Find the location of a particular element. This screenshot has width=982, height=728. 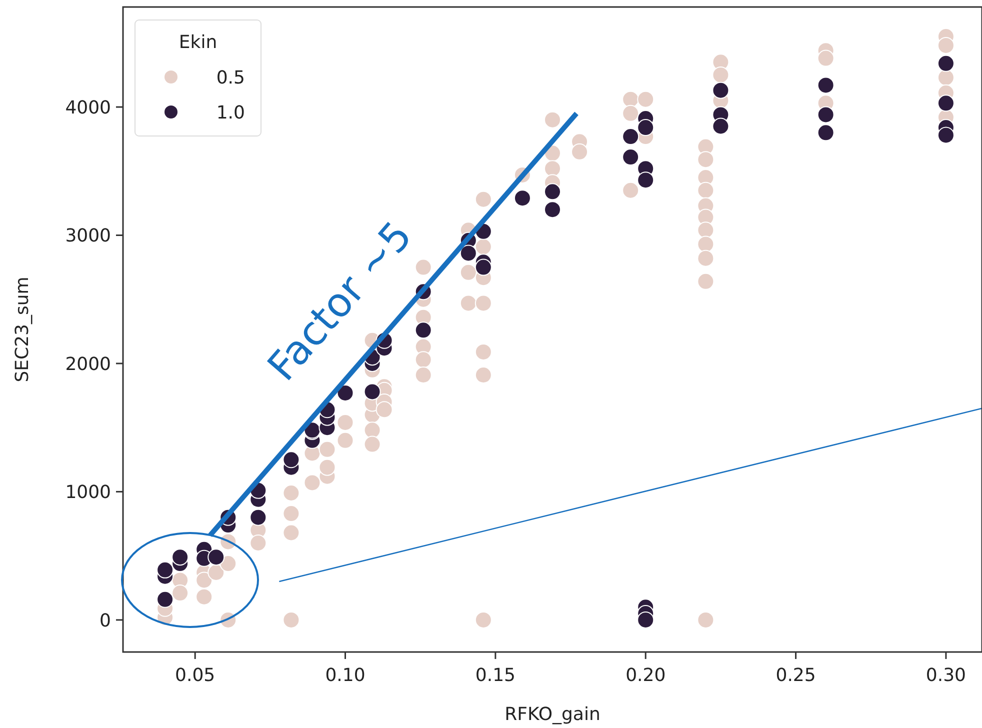

x-tick-label: 0.20 is located at coordinates (646, 675).